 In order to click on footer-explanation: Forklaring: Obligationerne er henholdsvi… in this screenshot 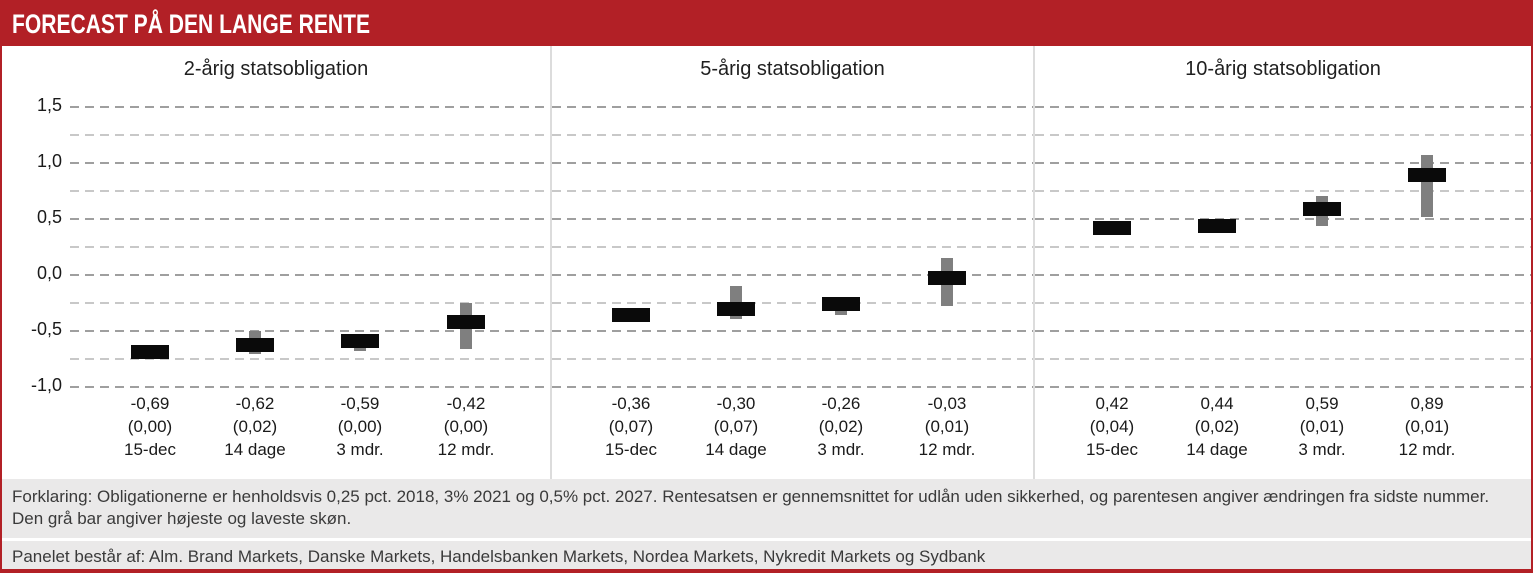, I will do `click(751, 507)`.